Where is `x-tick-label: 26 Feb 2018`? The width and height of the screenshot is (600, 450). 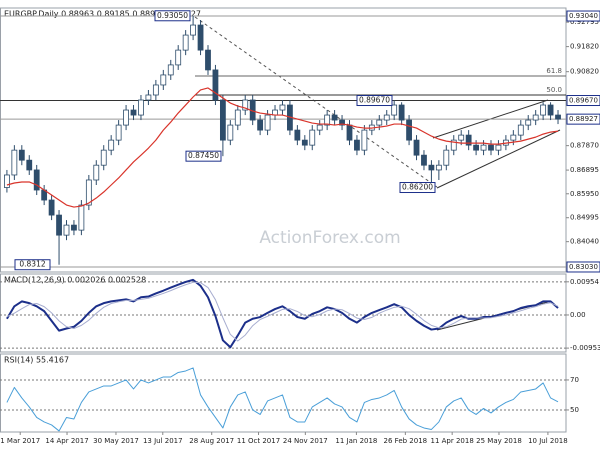
x-tick-label: 26 Feb 2018 is located at coordinates (406, 441).